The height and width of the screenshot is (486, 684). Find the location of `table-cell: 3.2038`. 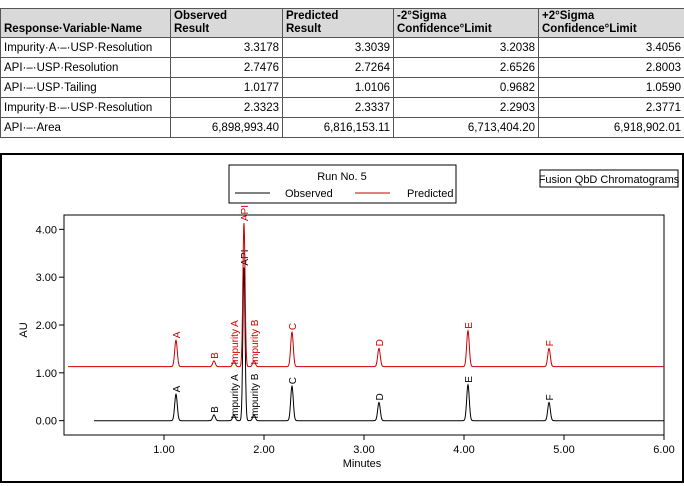

table-cell: 3.2038 is located at coordinates (466, 48).